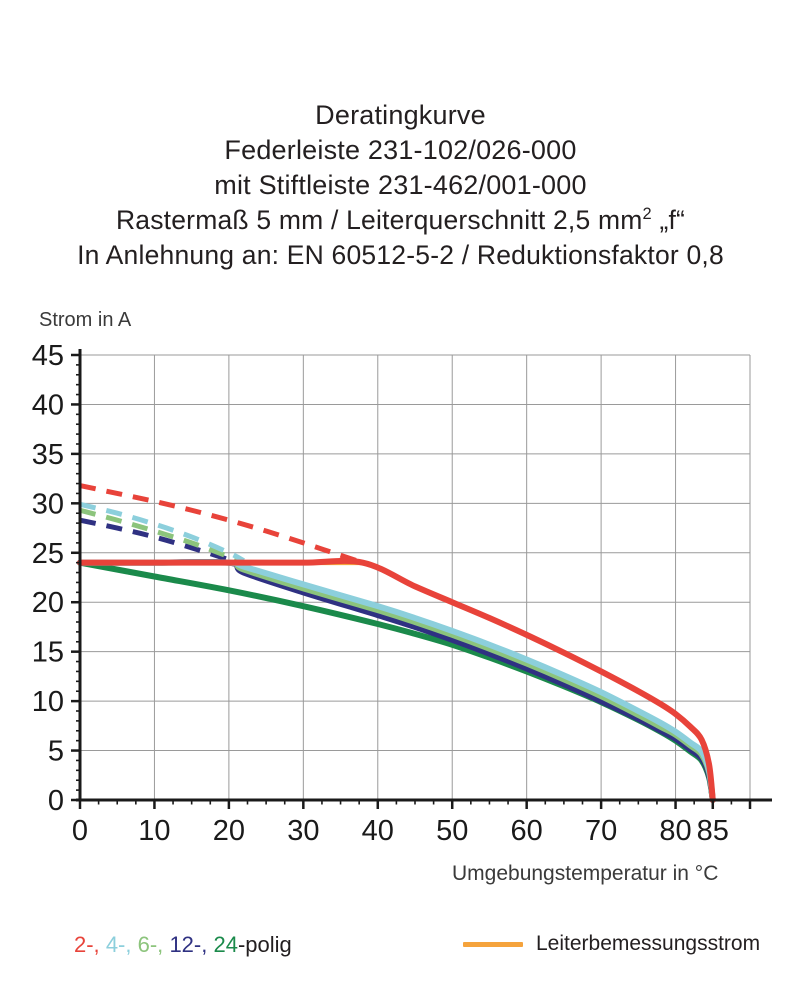 This screenshot has width=801, height=1000. What do you see at coordinates (303, 831) in the screenshot?
I see `x-tick-label-30: 30` at bounding box center [303, 831].